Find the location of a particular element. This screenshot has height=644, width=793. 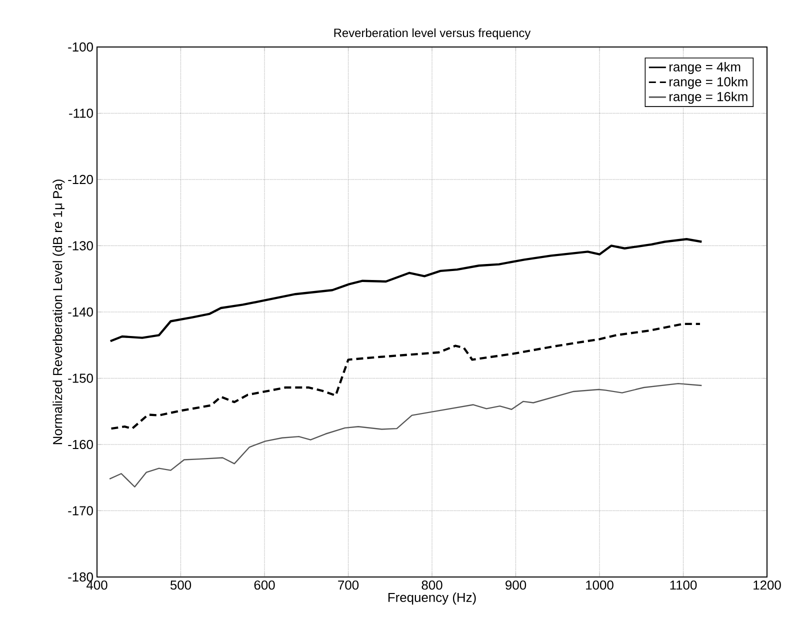

legend-label: range = 16km is located at coordinates (709, 98).